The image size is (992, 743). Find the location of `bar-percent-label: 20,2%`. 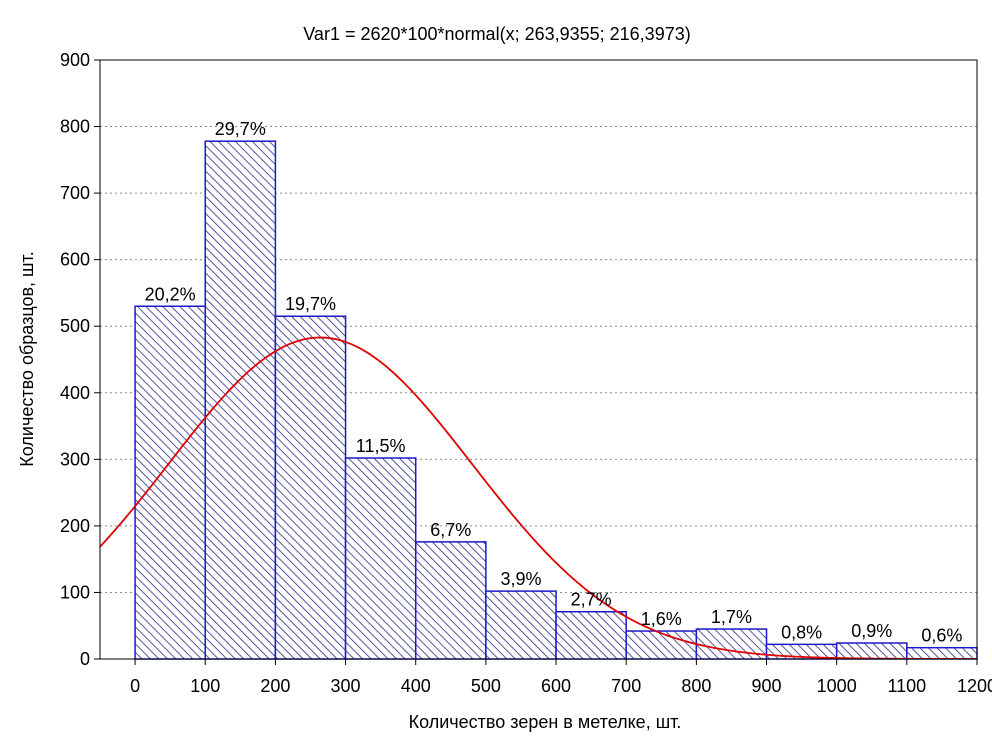

bar-percent-label: 20,2% is located at coordinates (170, 294).